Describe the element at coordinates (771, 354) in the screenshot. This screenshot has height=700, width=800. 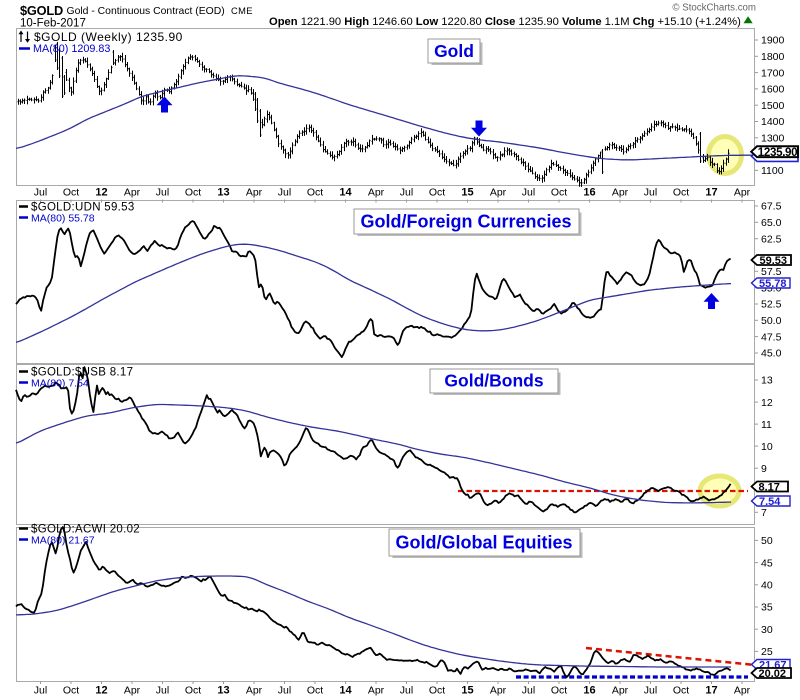
I see `svg-text: 45.0` at that location.